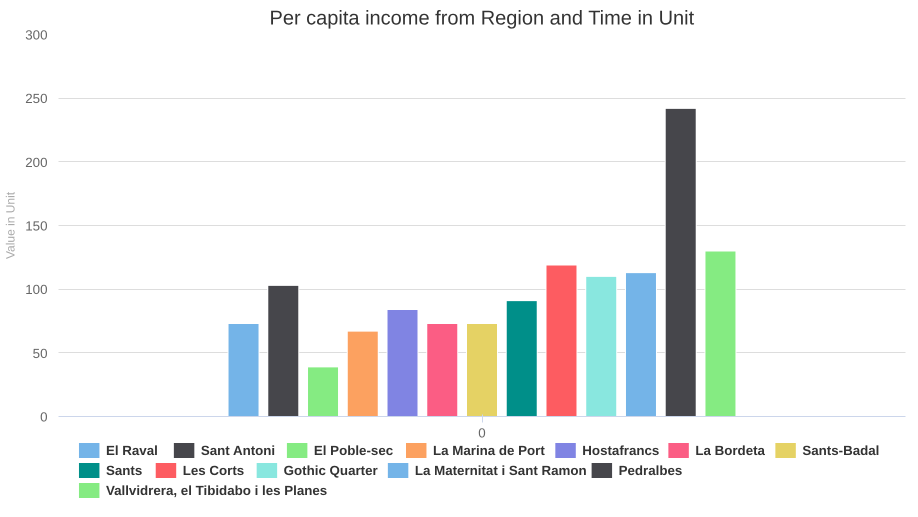 Image resolution: width=918 pixels, height=517 pixels. Describe the element at coordinates (482, 19) in the screenshot. I see `chart-title: Per capita income from Region and Time in Unit` at that location.